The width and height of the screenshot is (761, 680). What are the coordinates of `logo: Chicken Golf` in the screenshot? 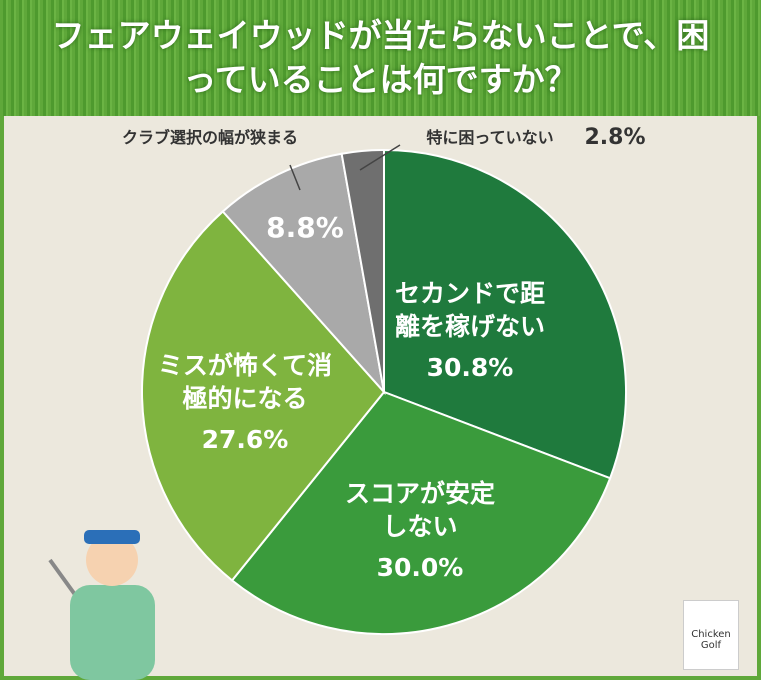 It's located at (711, 635).